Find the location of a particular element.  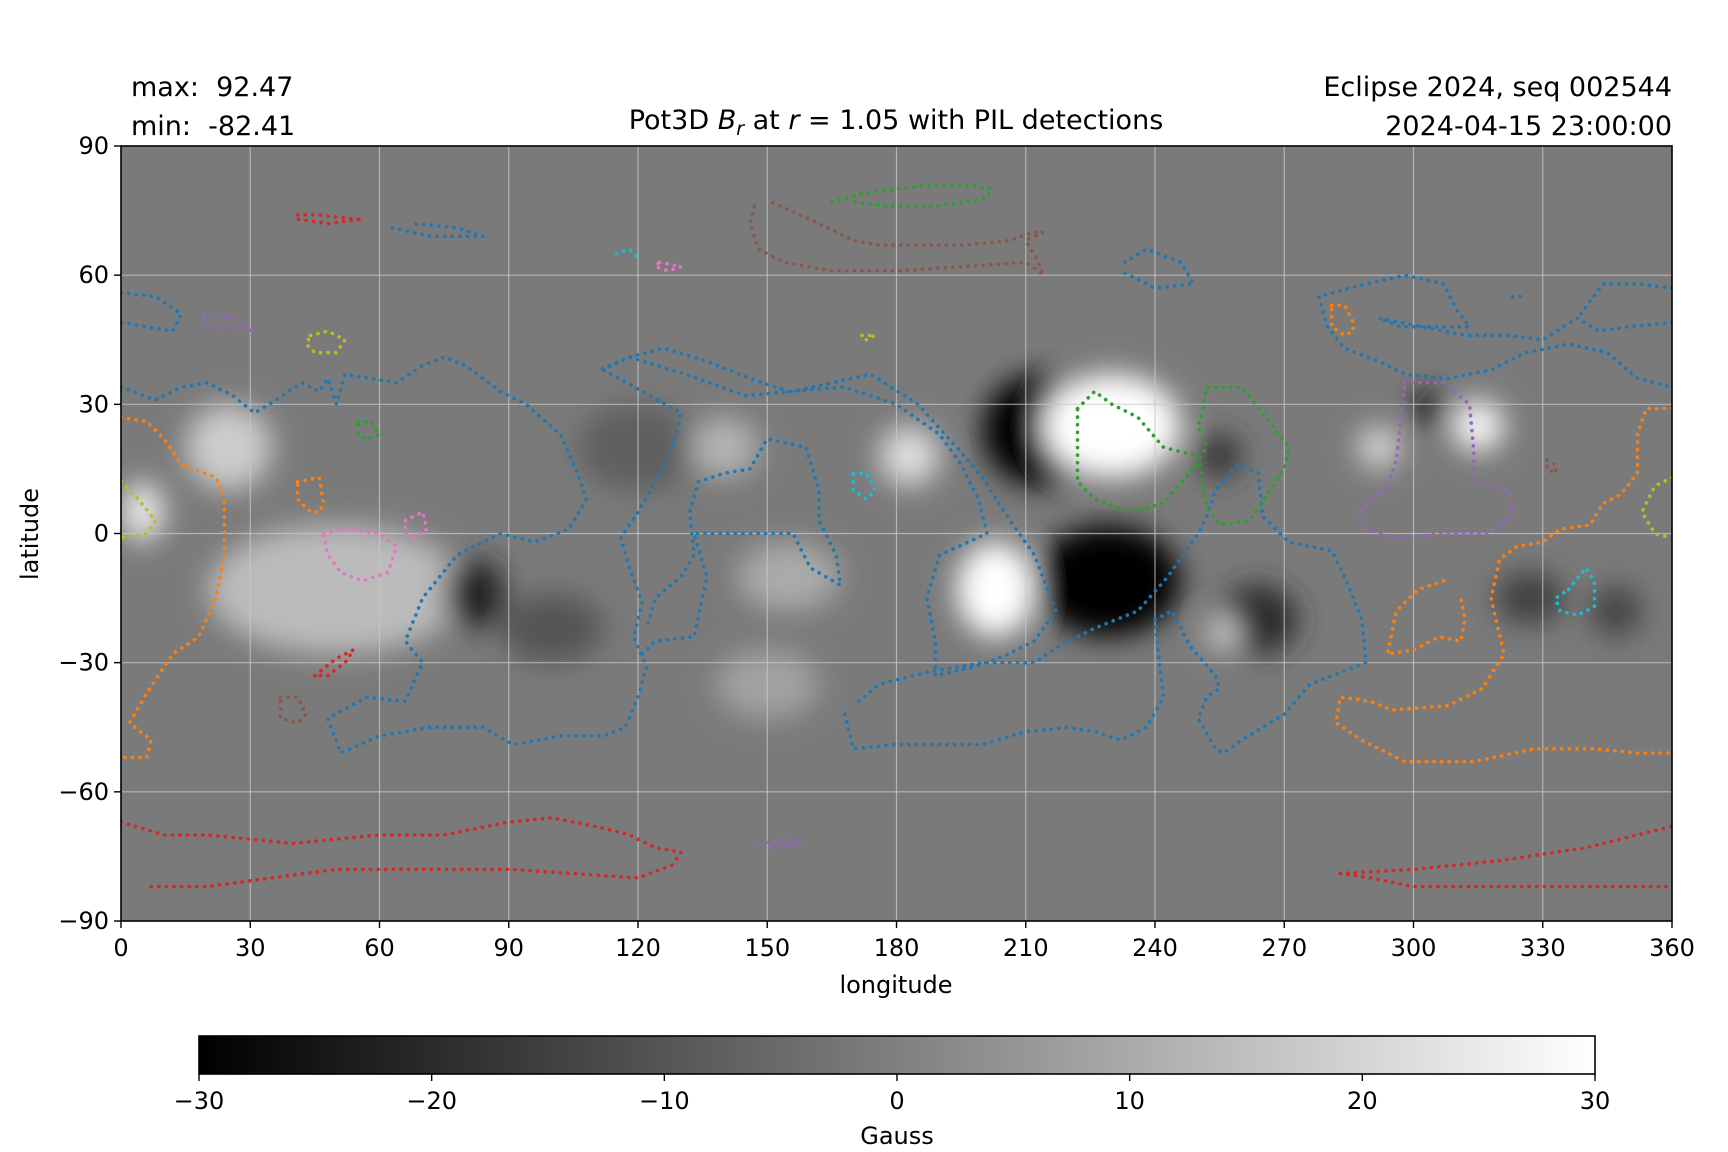

chart-title: Pot3D Br at r = 1.05 with PIL detections is located at coordinates (896, 122).